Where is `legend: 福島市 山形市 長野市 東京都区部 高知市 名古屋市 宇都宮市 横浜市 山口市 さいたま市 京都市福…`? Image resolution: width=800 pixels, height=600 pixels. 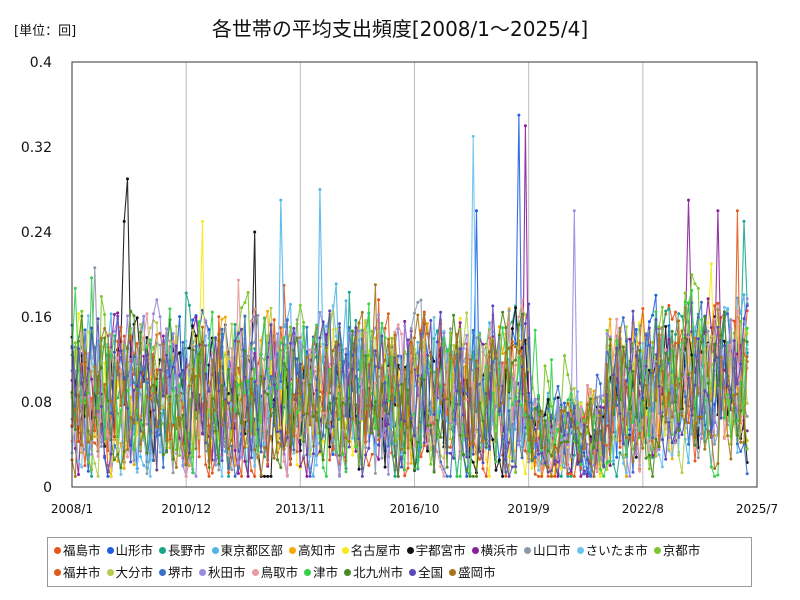
legend: 福島市 山形市 長野市 東京都区部 高知市 名古屋市 宇都宮市 横浜市 山口市 さいたま市 京都市福… is located at coordinates (399, 562).